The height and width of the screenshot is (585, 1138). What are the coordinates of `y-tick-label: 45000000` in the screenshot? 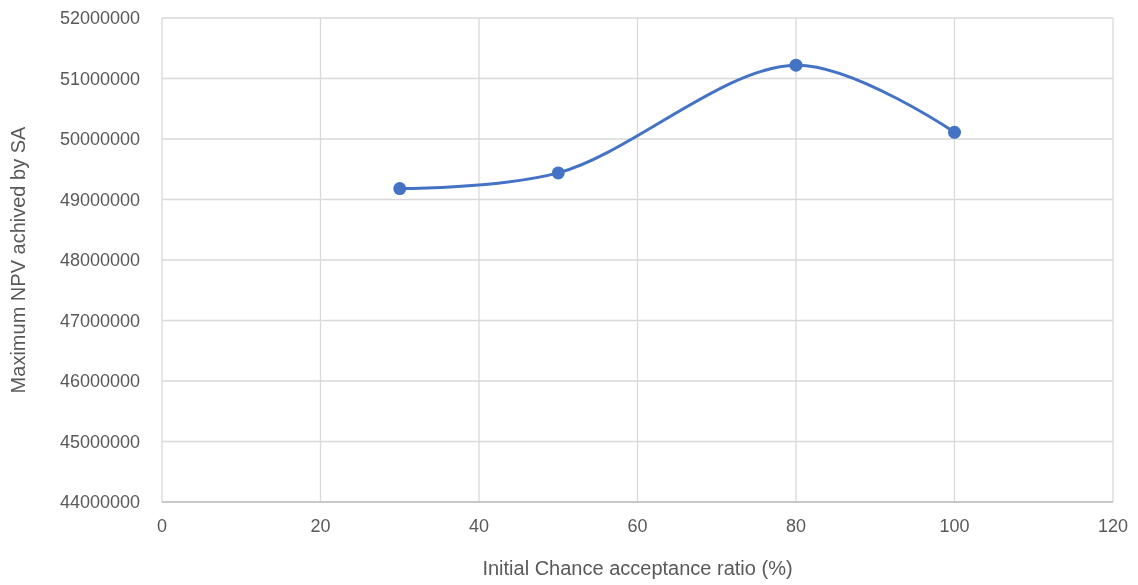 It's located at (99, 441).